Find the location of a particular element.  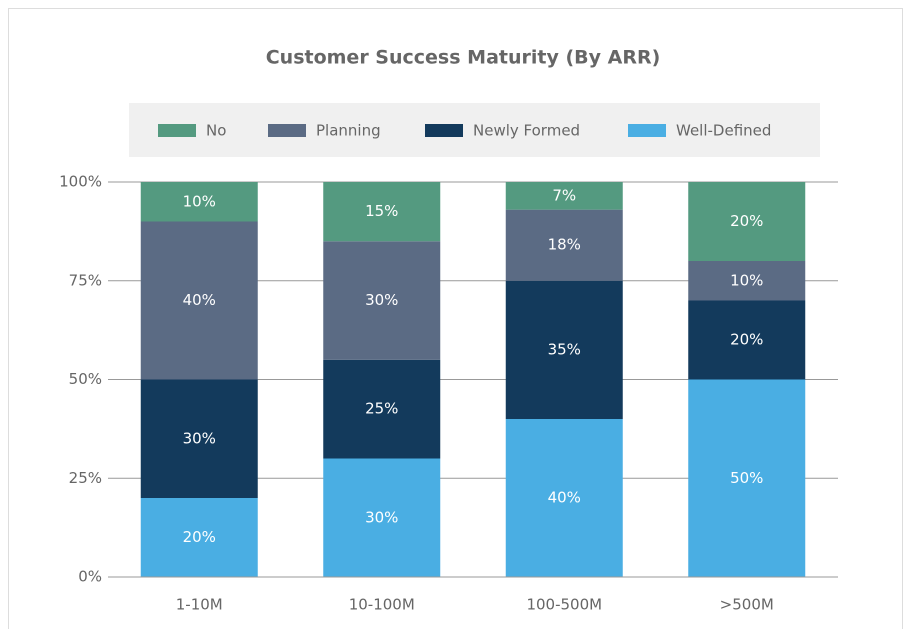

legend-label: Newly Formed is located at coordinates (526, 131).